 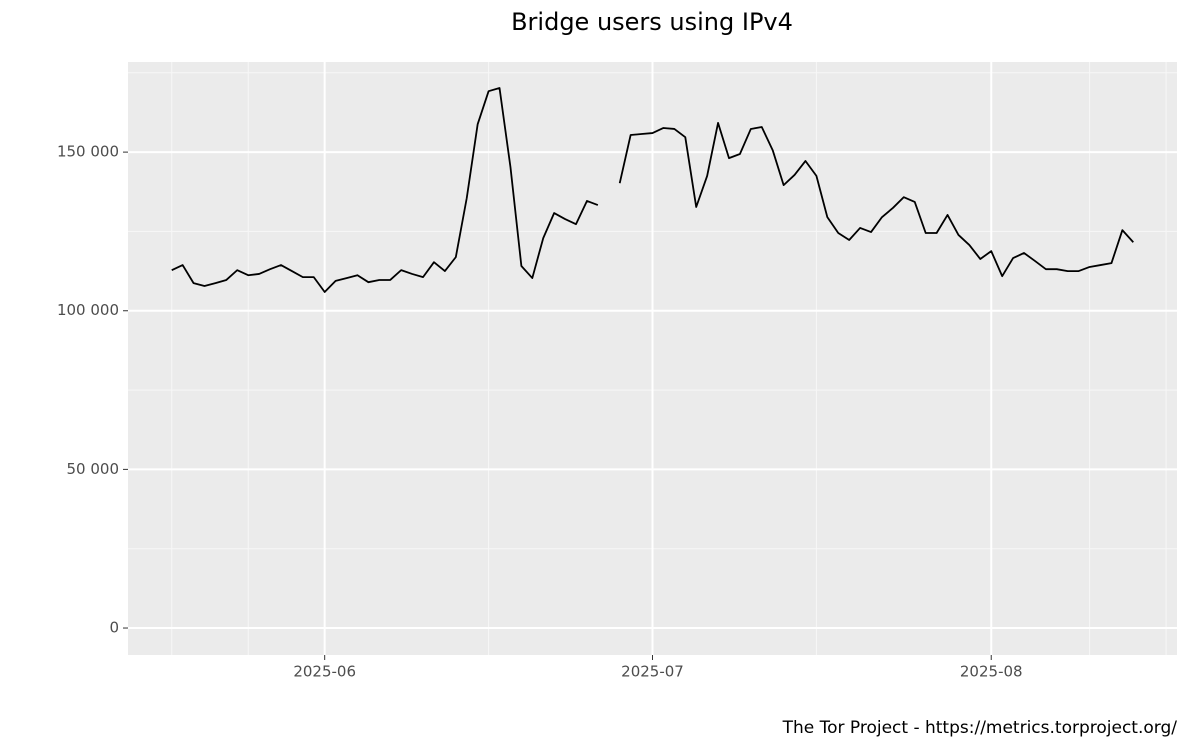 What do you see at coordinates (324, 672) in the screenshot?
I see `x-tick-label: 2025-06` at bounding box center [324, 672].